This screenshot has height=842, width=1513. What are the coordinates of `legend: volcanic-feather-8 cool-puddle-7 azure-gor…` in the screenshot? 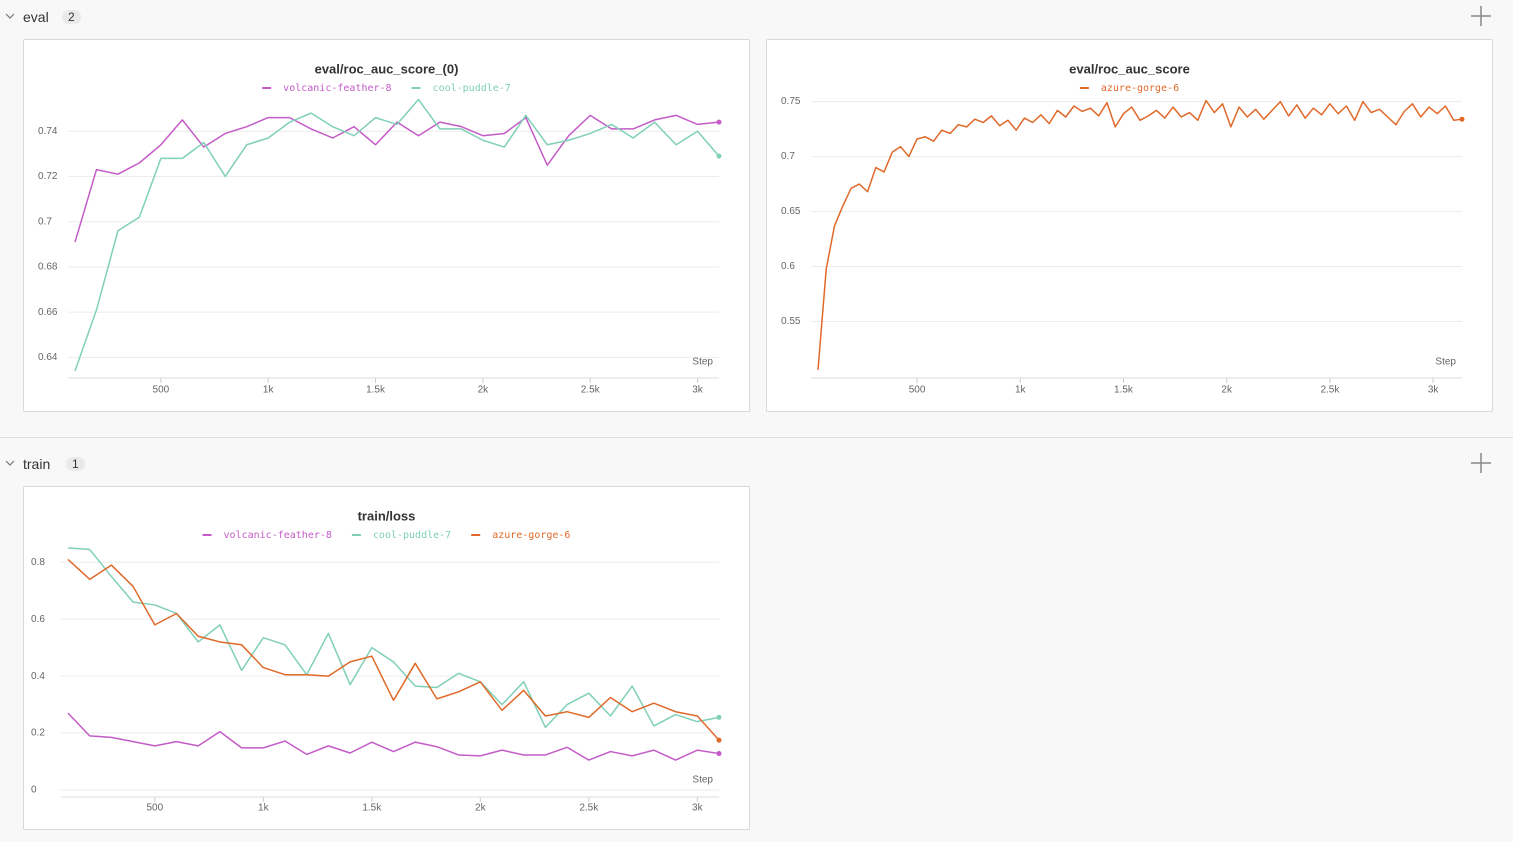 It's located at (386, 535).